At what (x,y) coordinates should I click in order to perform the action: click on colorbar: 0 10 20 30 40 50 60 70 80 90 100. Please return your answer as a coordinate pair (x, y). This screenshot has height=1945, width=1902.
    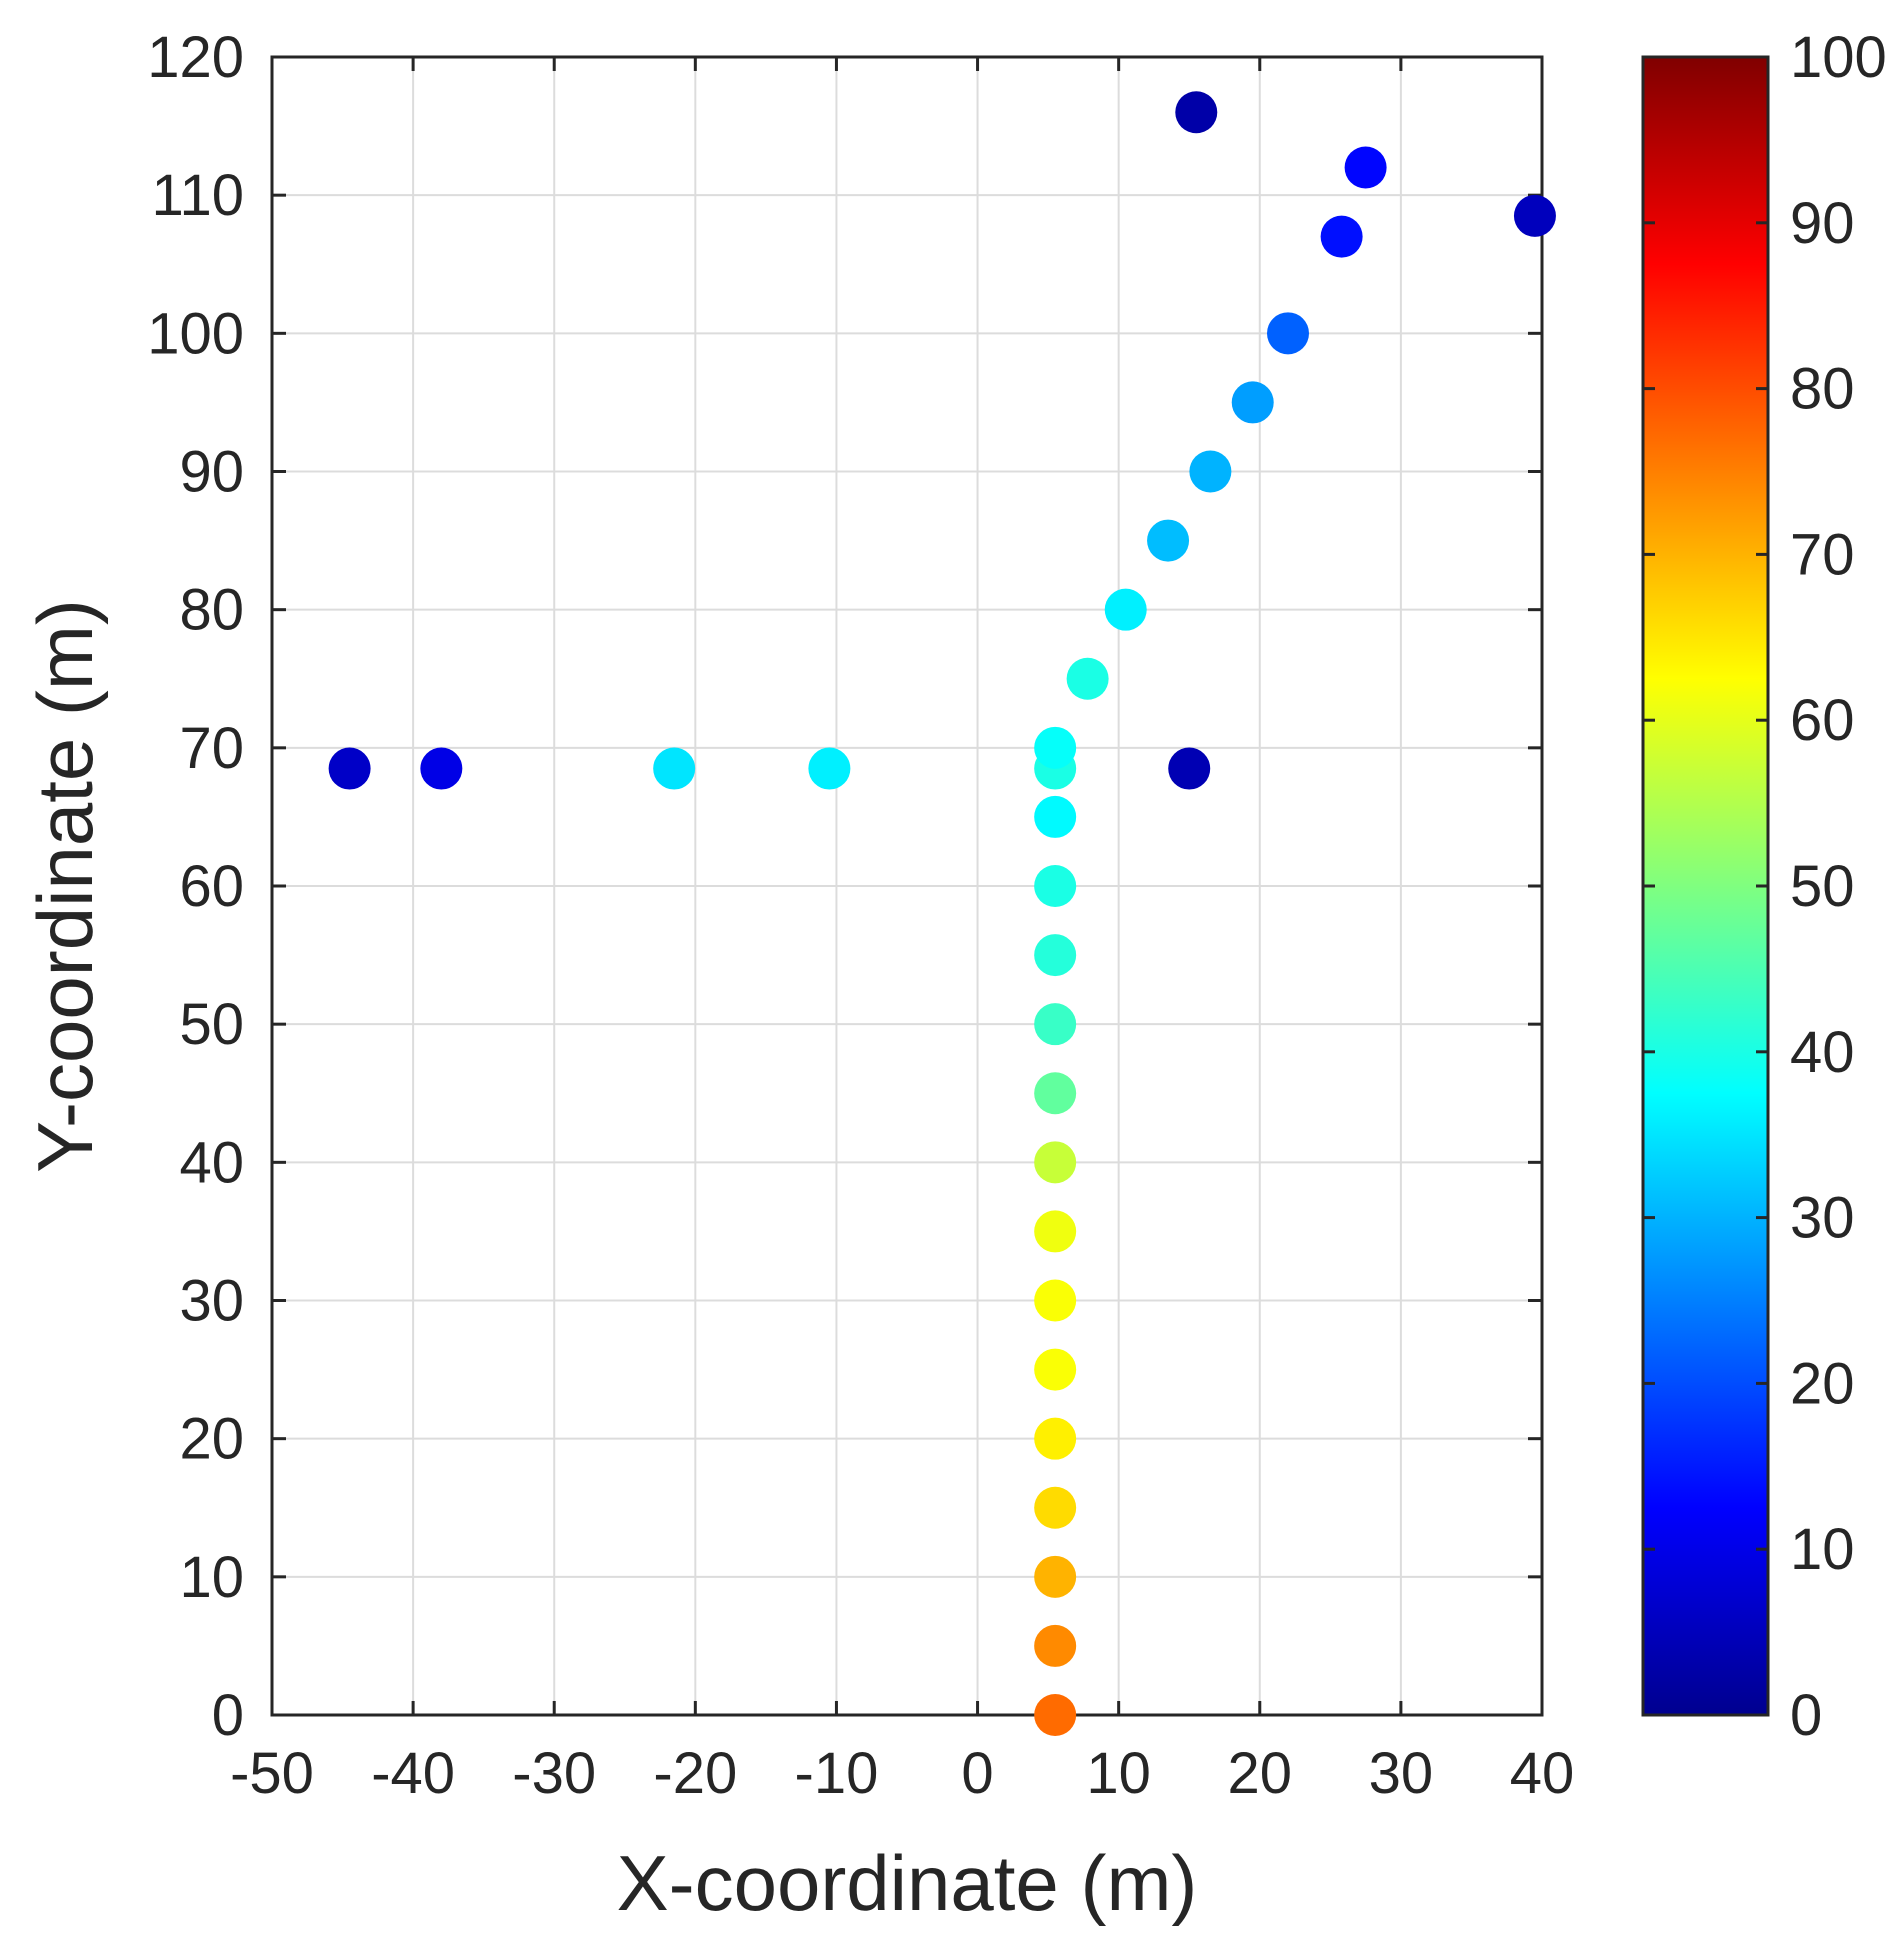
    Looking at the image, I should click on (1764, 886).